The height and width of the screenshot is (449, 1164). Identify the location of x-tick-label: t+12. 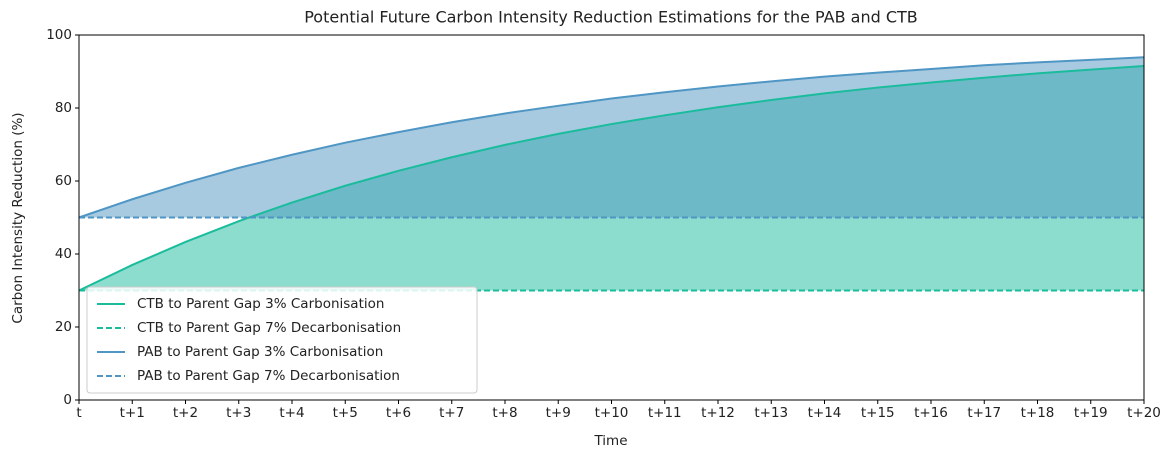
(718, 413).